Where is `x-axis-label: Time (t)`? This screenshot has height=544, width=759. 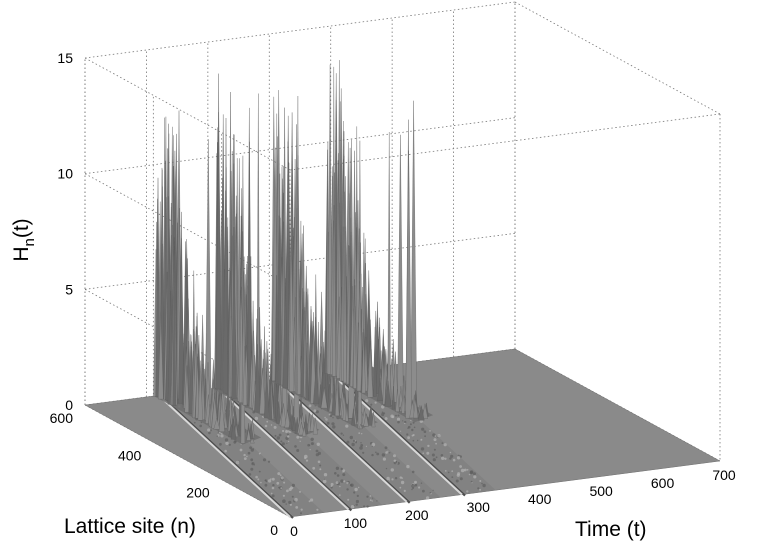
x-axis-label: Time (t) is located at coordinates (611, 529).